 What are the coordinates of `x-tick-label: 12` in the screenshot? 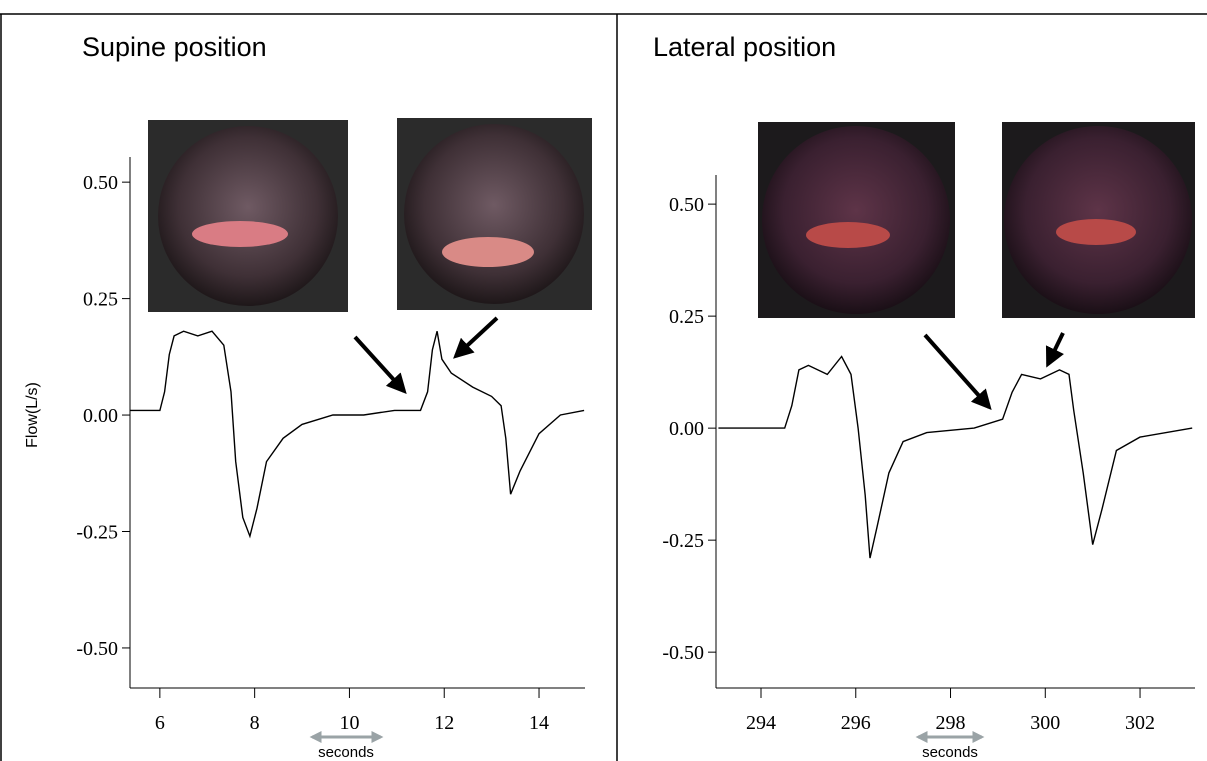 It's located at (444, 723).